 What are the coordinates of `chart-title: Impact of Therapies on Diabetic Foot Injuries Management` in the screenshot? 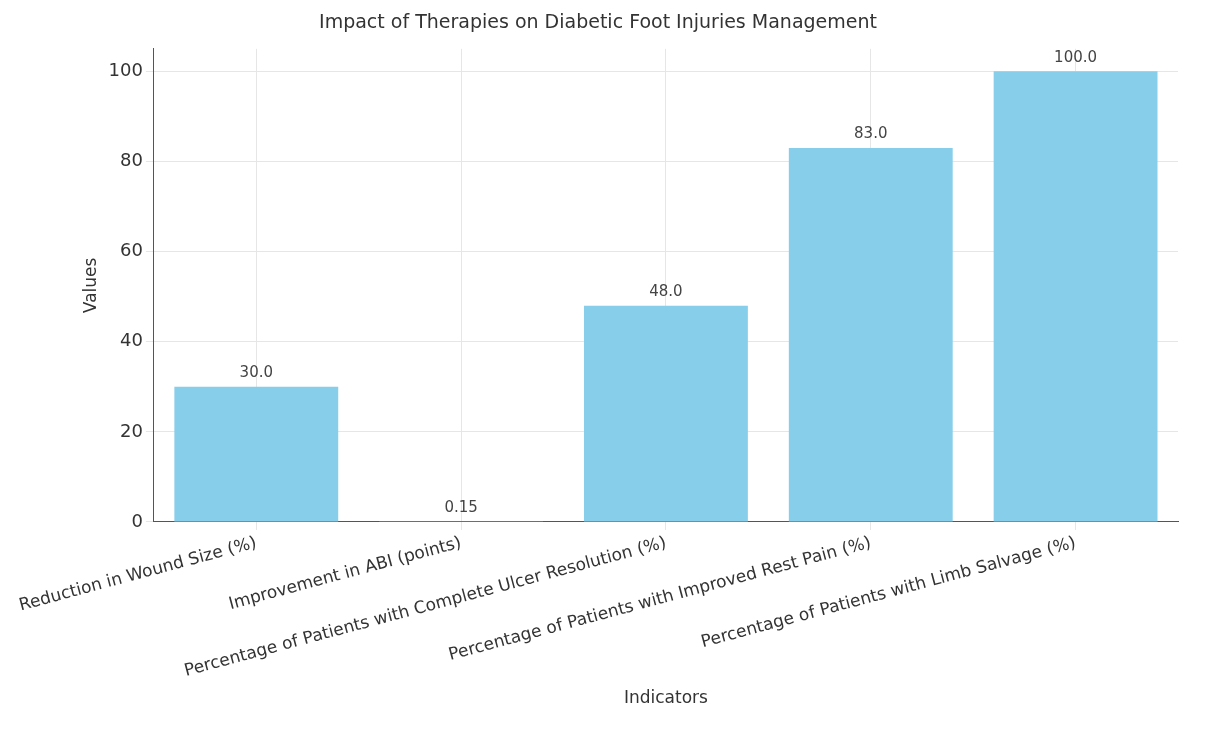 It's located at (598, 21).